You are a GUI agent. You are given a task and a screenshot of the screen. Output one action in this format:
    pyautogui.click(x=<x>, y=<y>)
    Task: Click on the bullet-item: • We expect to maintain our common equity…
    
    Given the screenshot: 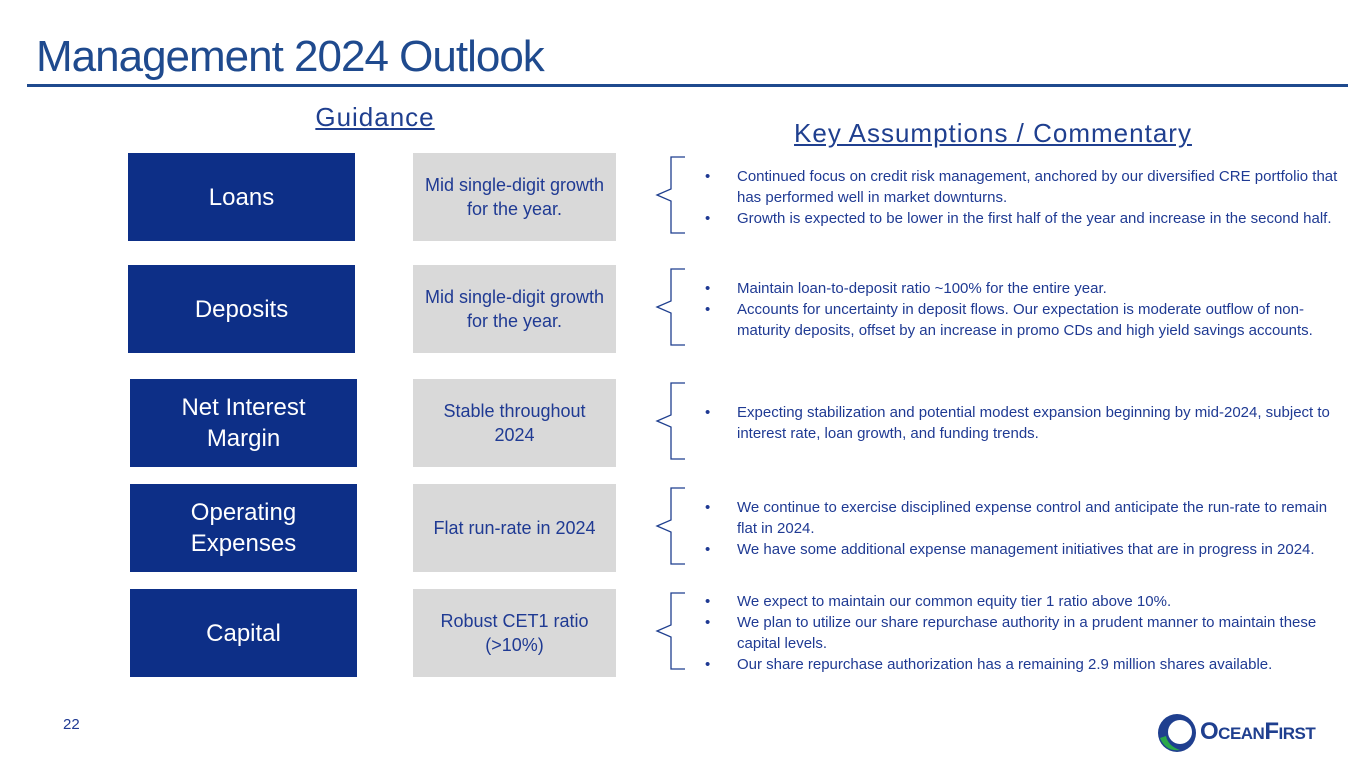 What is the action you would take?
    pyautogui.click(x=1027, y=601)
    